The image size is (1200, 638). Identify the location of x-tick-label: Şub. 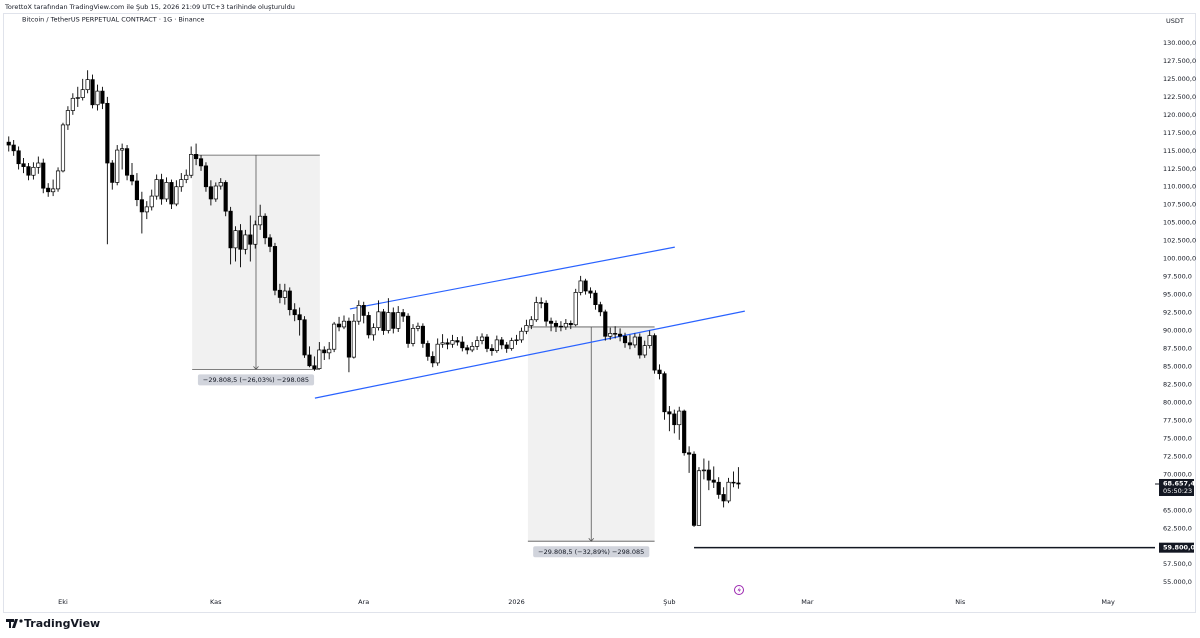
(669, 602).